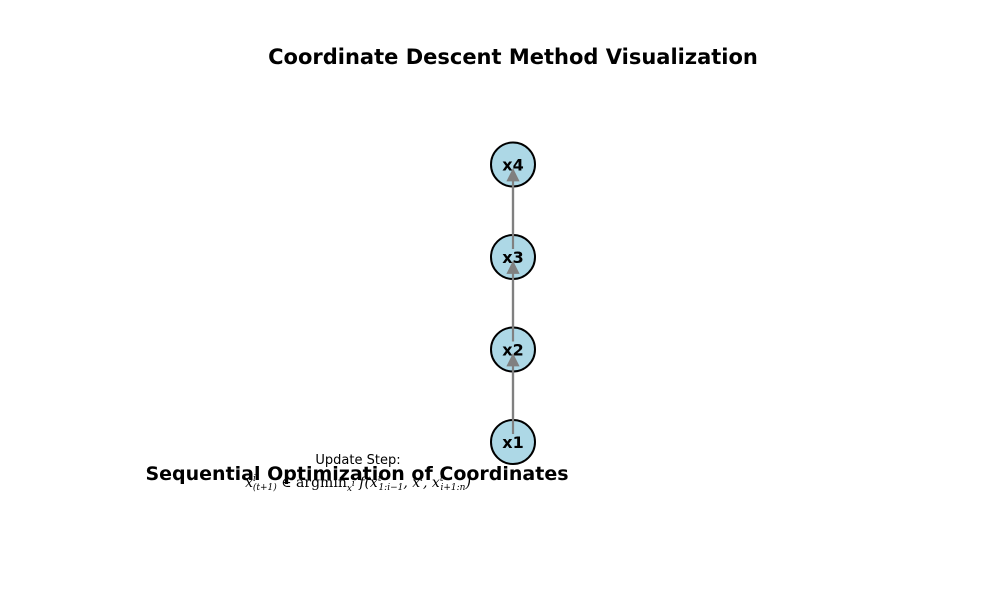 This screenshot has width=1000, height=600. I want to click on node-label: x1, so click(512, 442).